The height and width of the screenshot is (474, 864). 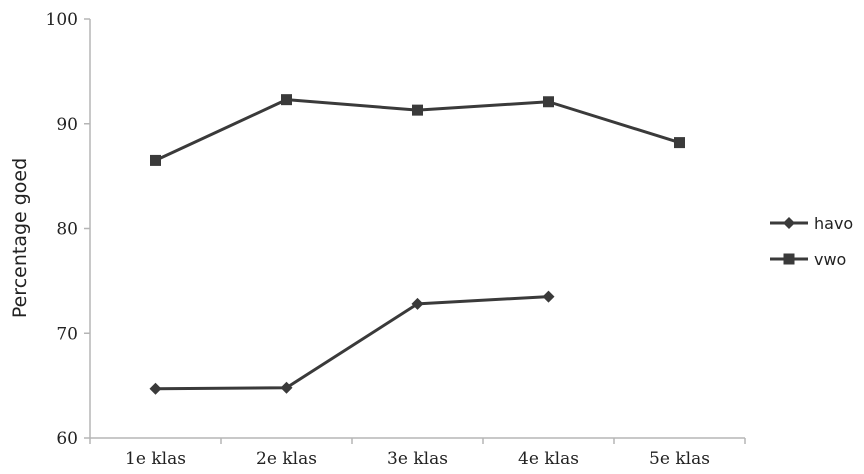 I want to click on legend-marker-havo, so click(x=789, y=223).